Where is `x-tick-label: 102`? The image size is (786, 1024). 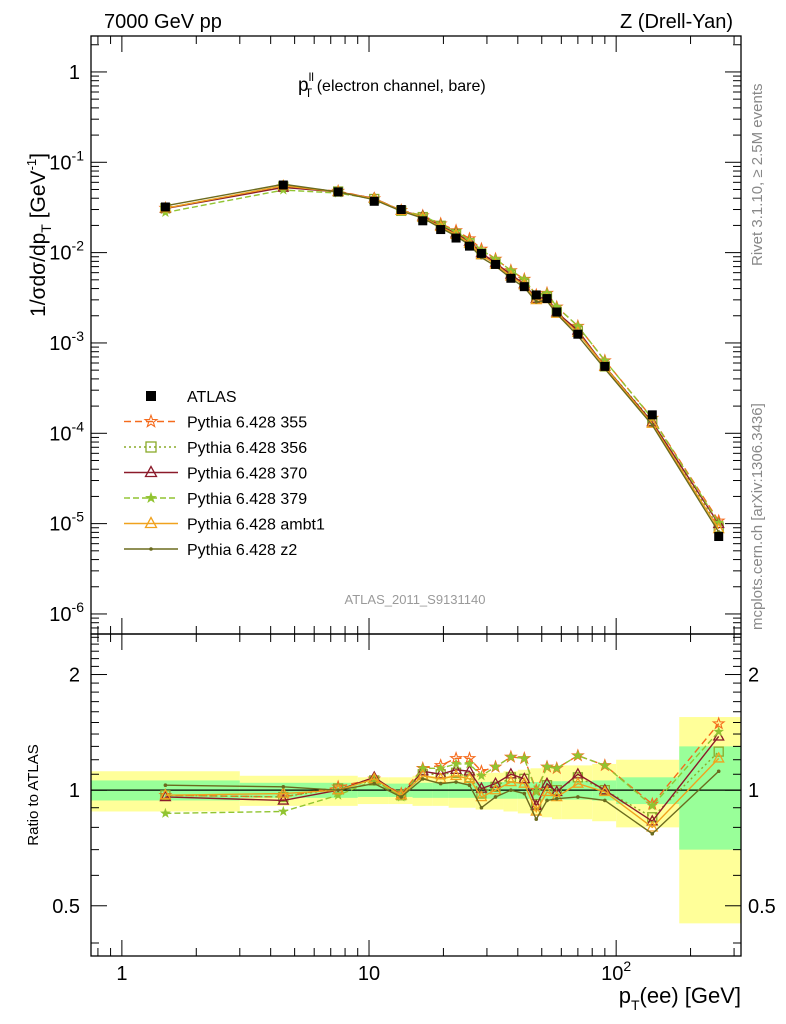 x-tick-label: 102 is located at coordinates (616, 971).